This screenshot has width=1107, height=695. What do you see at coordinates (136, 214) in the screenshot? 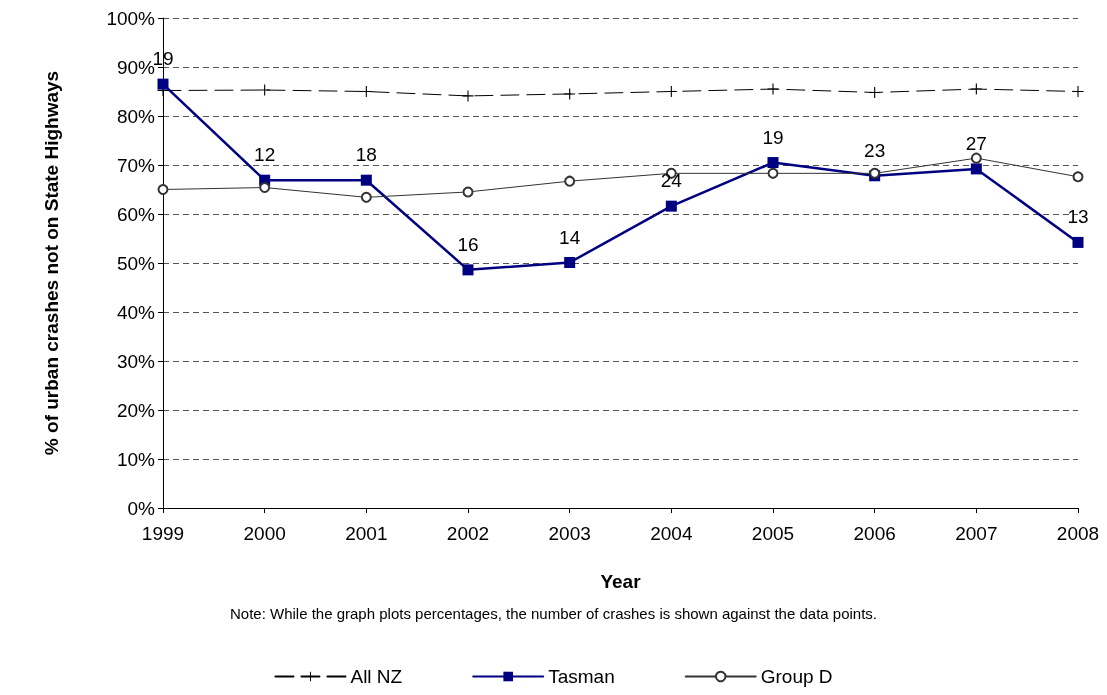
I see `y-tick-label: 60%` at bounding box center [136, 214].